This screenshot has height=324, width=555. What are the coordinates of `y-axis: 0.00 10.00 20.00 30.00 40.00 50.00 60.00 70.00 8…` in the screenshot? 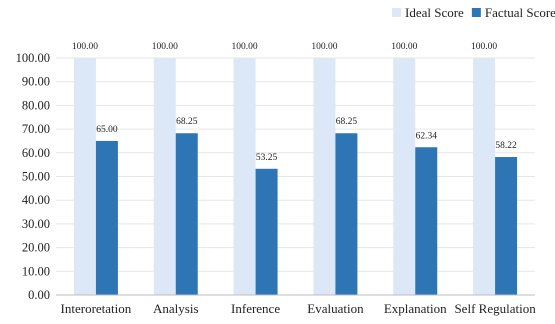 It's located at (33, 176).